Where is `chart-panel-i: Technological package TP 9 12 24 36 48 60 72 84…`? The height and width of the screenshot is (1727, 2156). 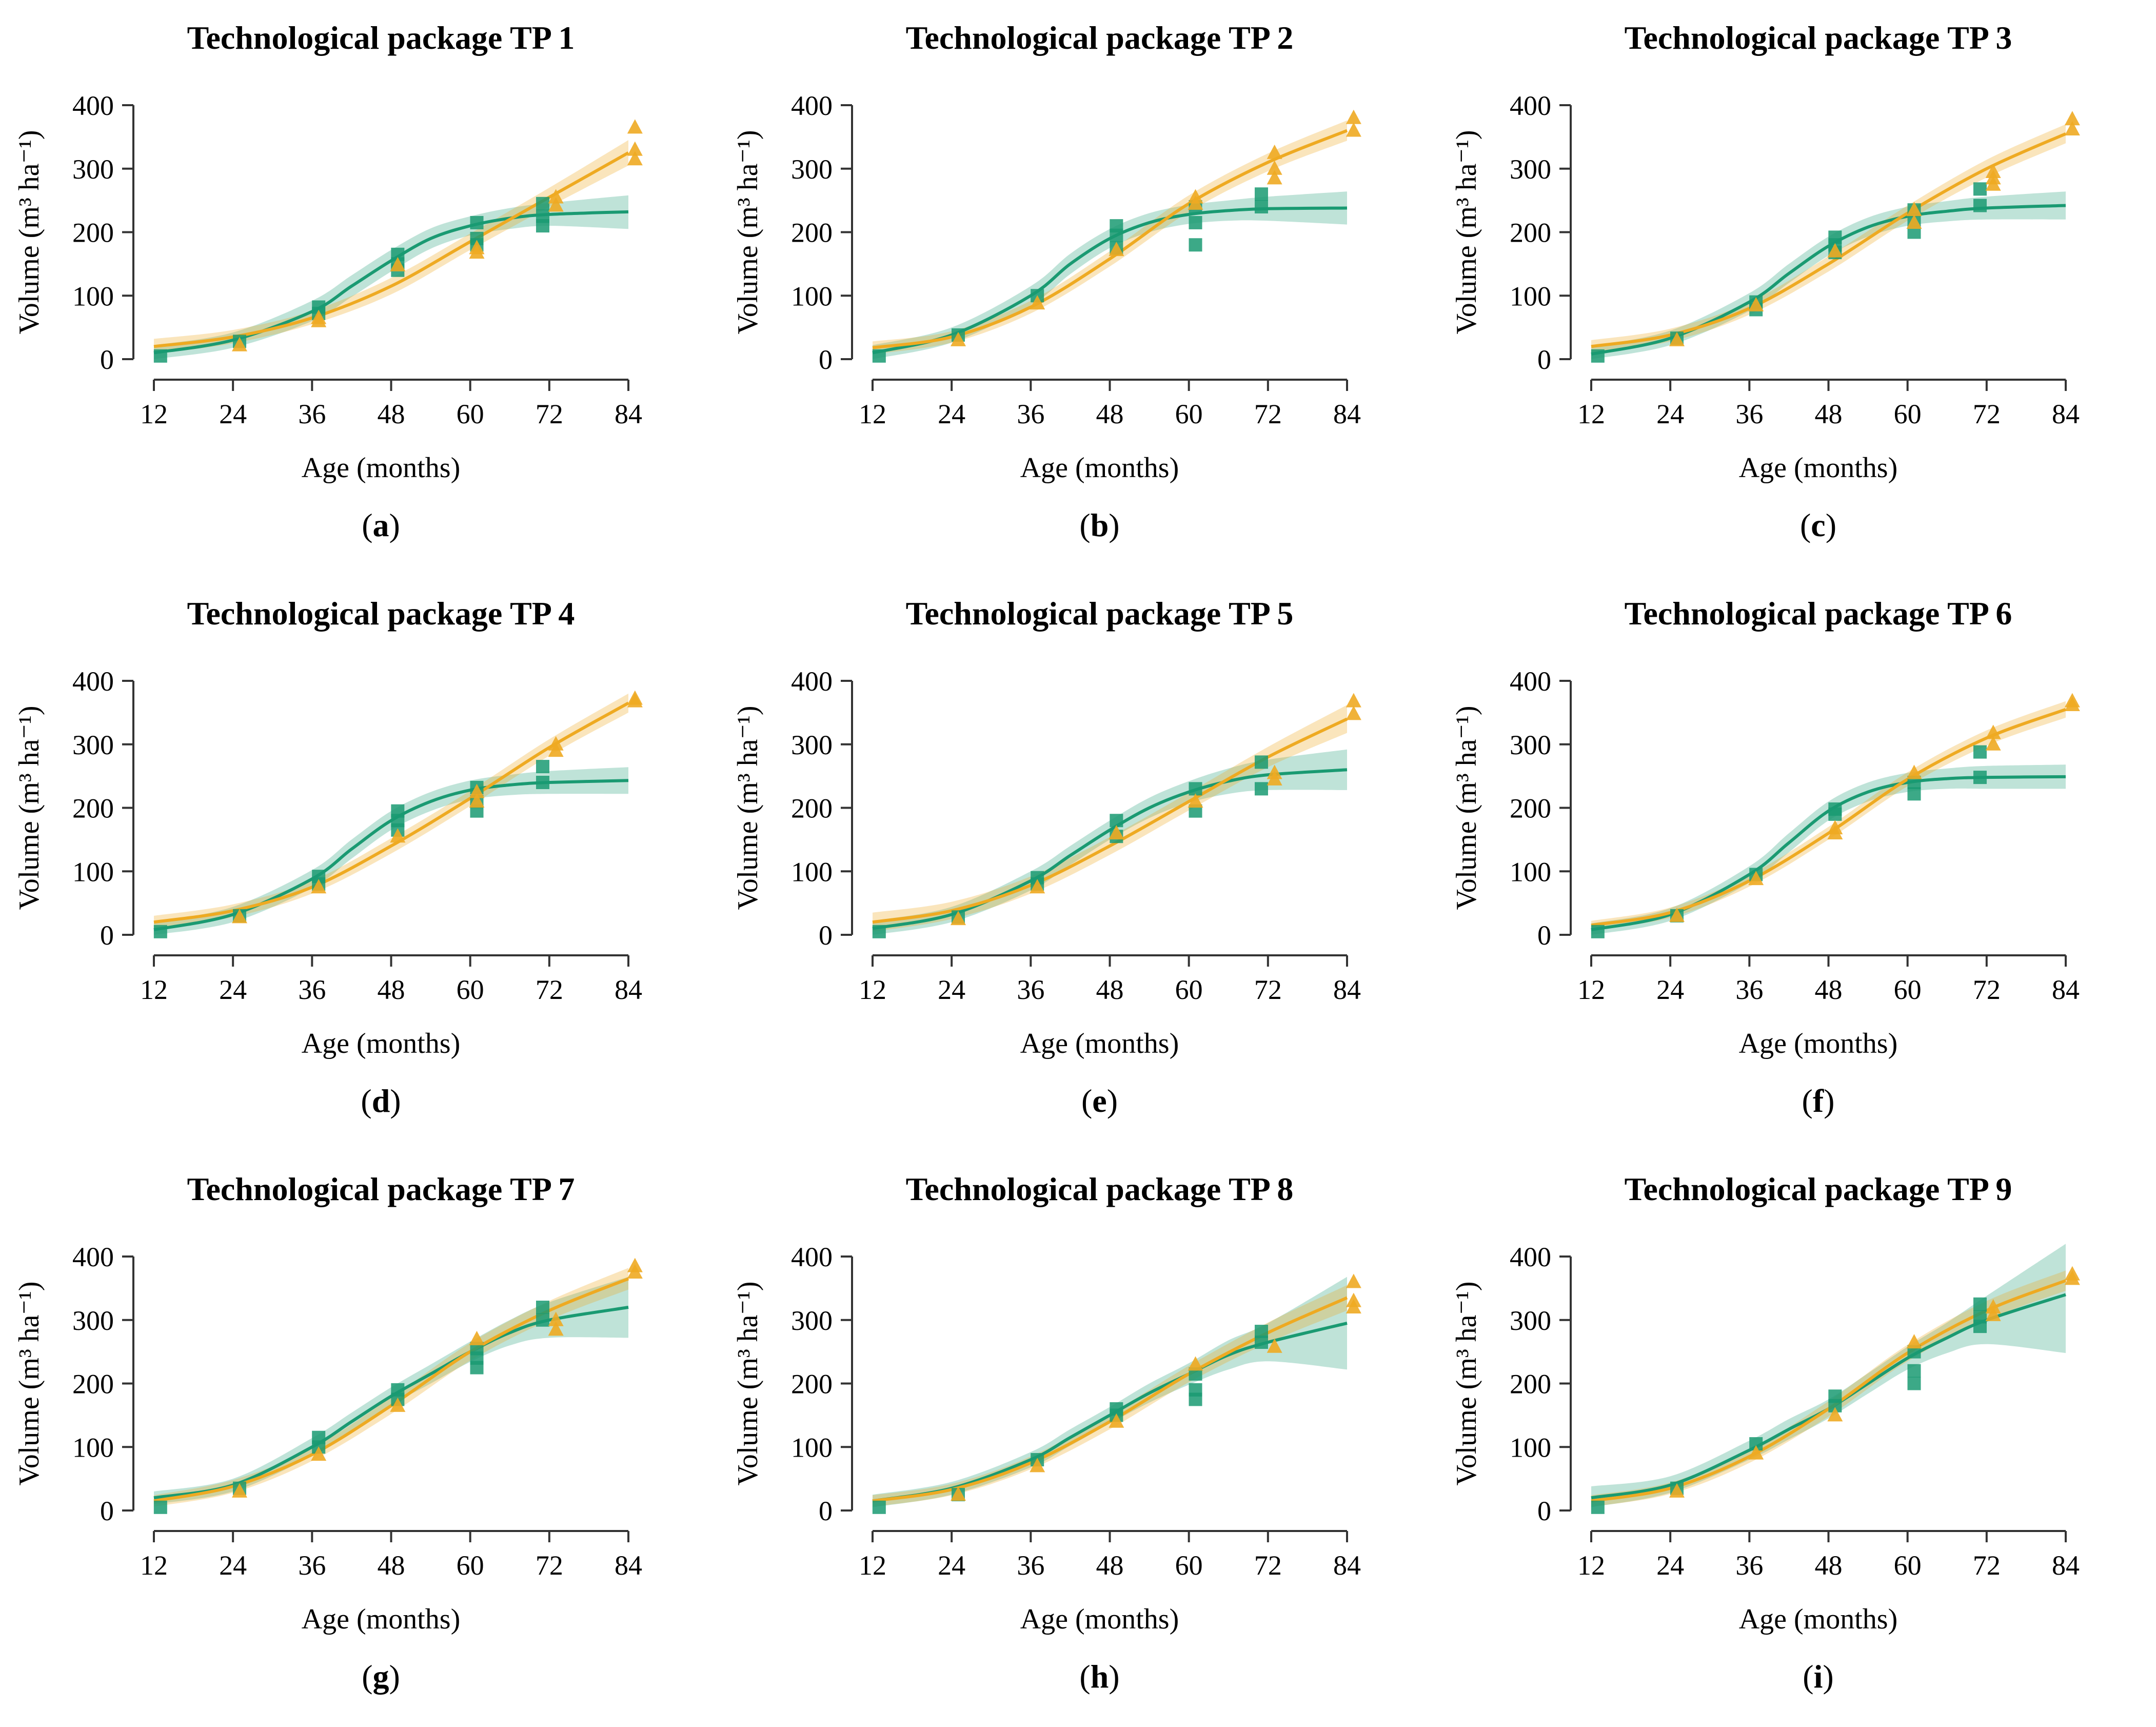
chart-panel-i: Technological package TP 9 12 24 36 48 60 72 84… is located at coordinates (1797, 1439).